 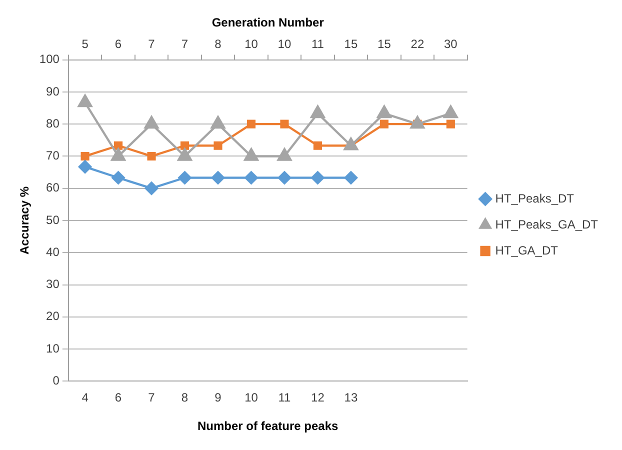 What do you see at coordinates (53, 348) in the screenshot?
I see `y-tick-label: 10` at bounding box center [53, 348].